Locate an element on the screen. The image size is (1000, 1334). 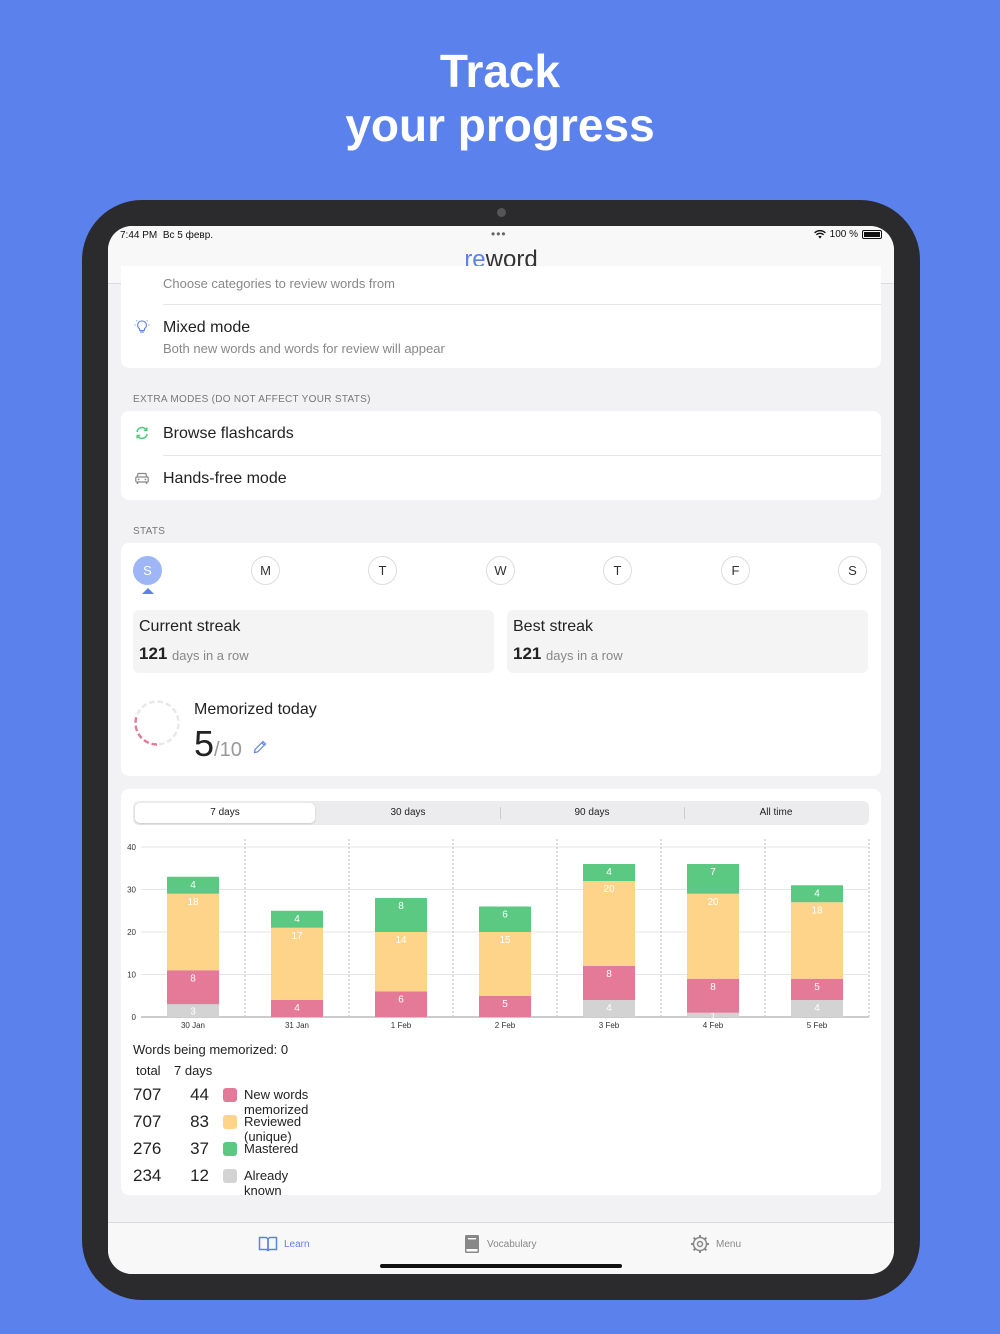
weekday-tuesday: T is located at coordinates (382, 570).